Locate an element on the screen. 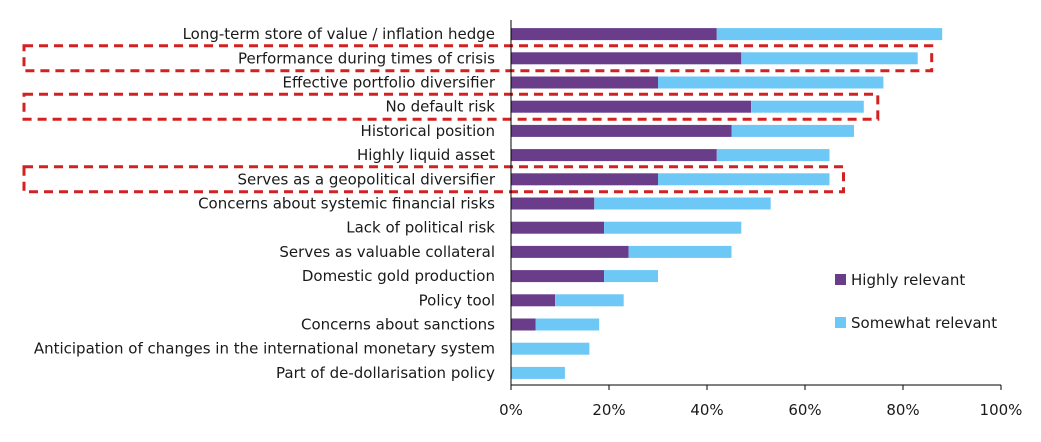 This screenshot has height=442, width=1041. x-tick-label: 80% is located at coordinates (902, 410).